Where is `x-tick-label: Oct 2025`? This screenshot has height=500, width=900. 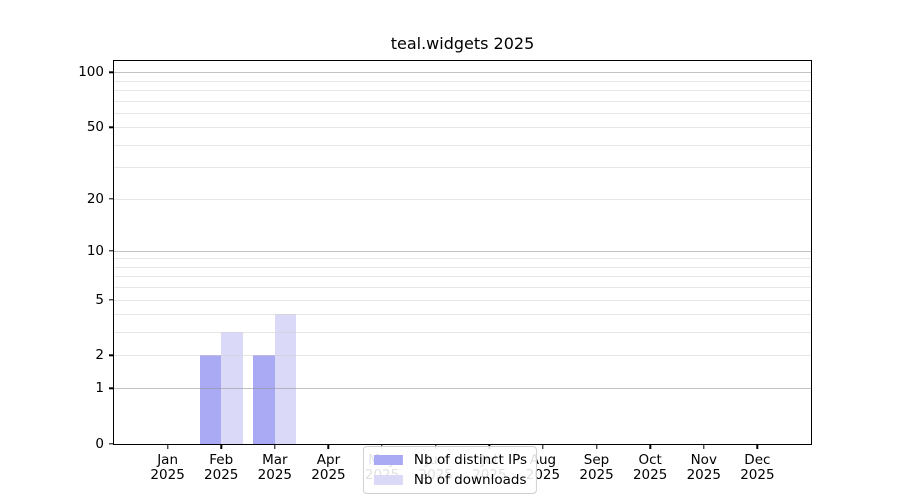
x-tick-label: Oct 2025 is located at coordinates (650, 467).